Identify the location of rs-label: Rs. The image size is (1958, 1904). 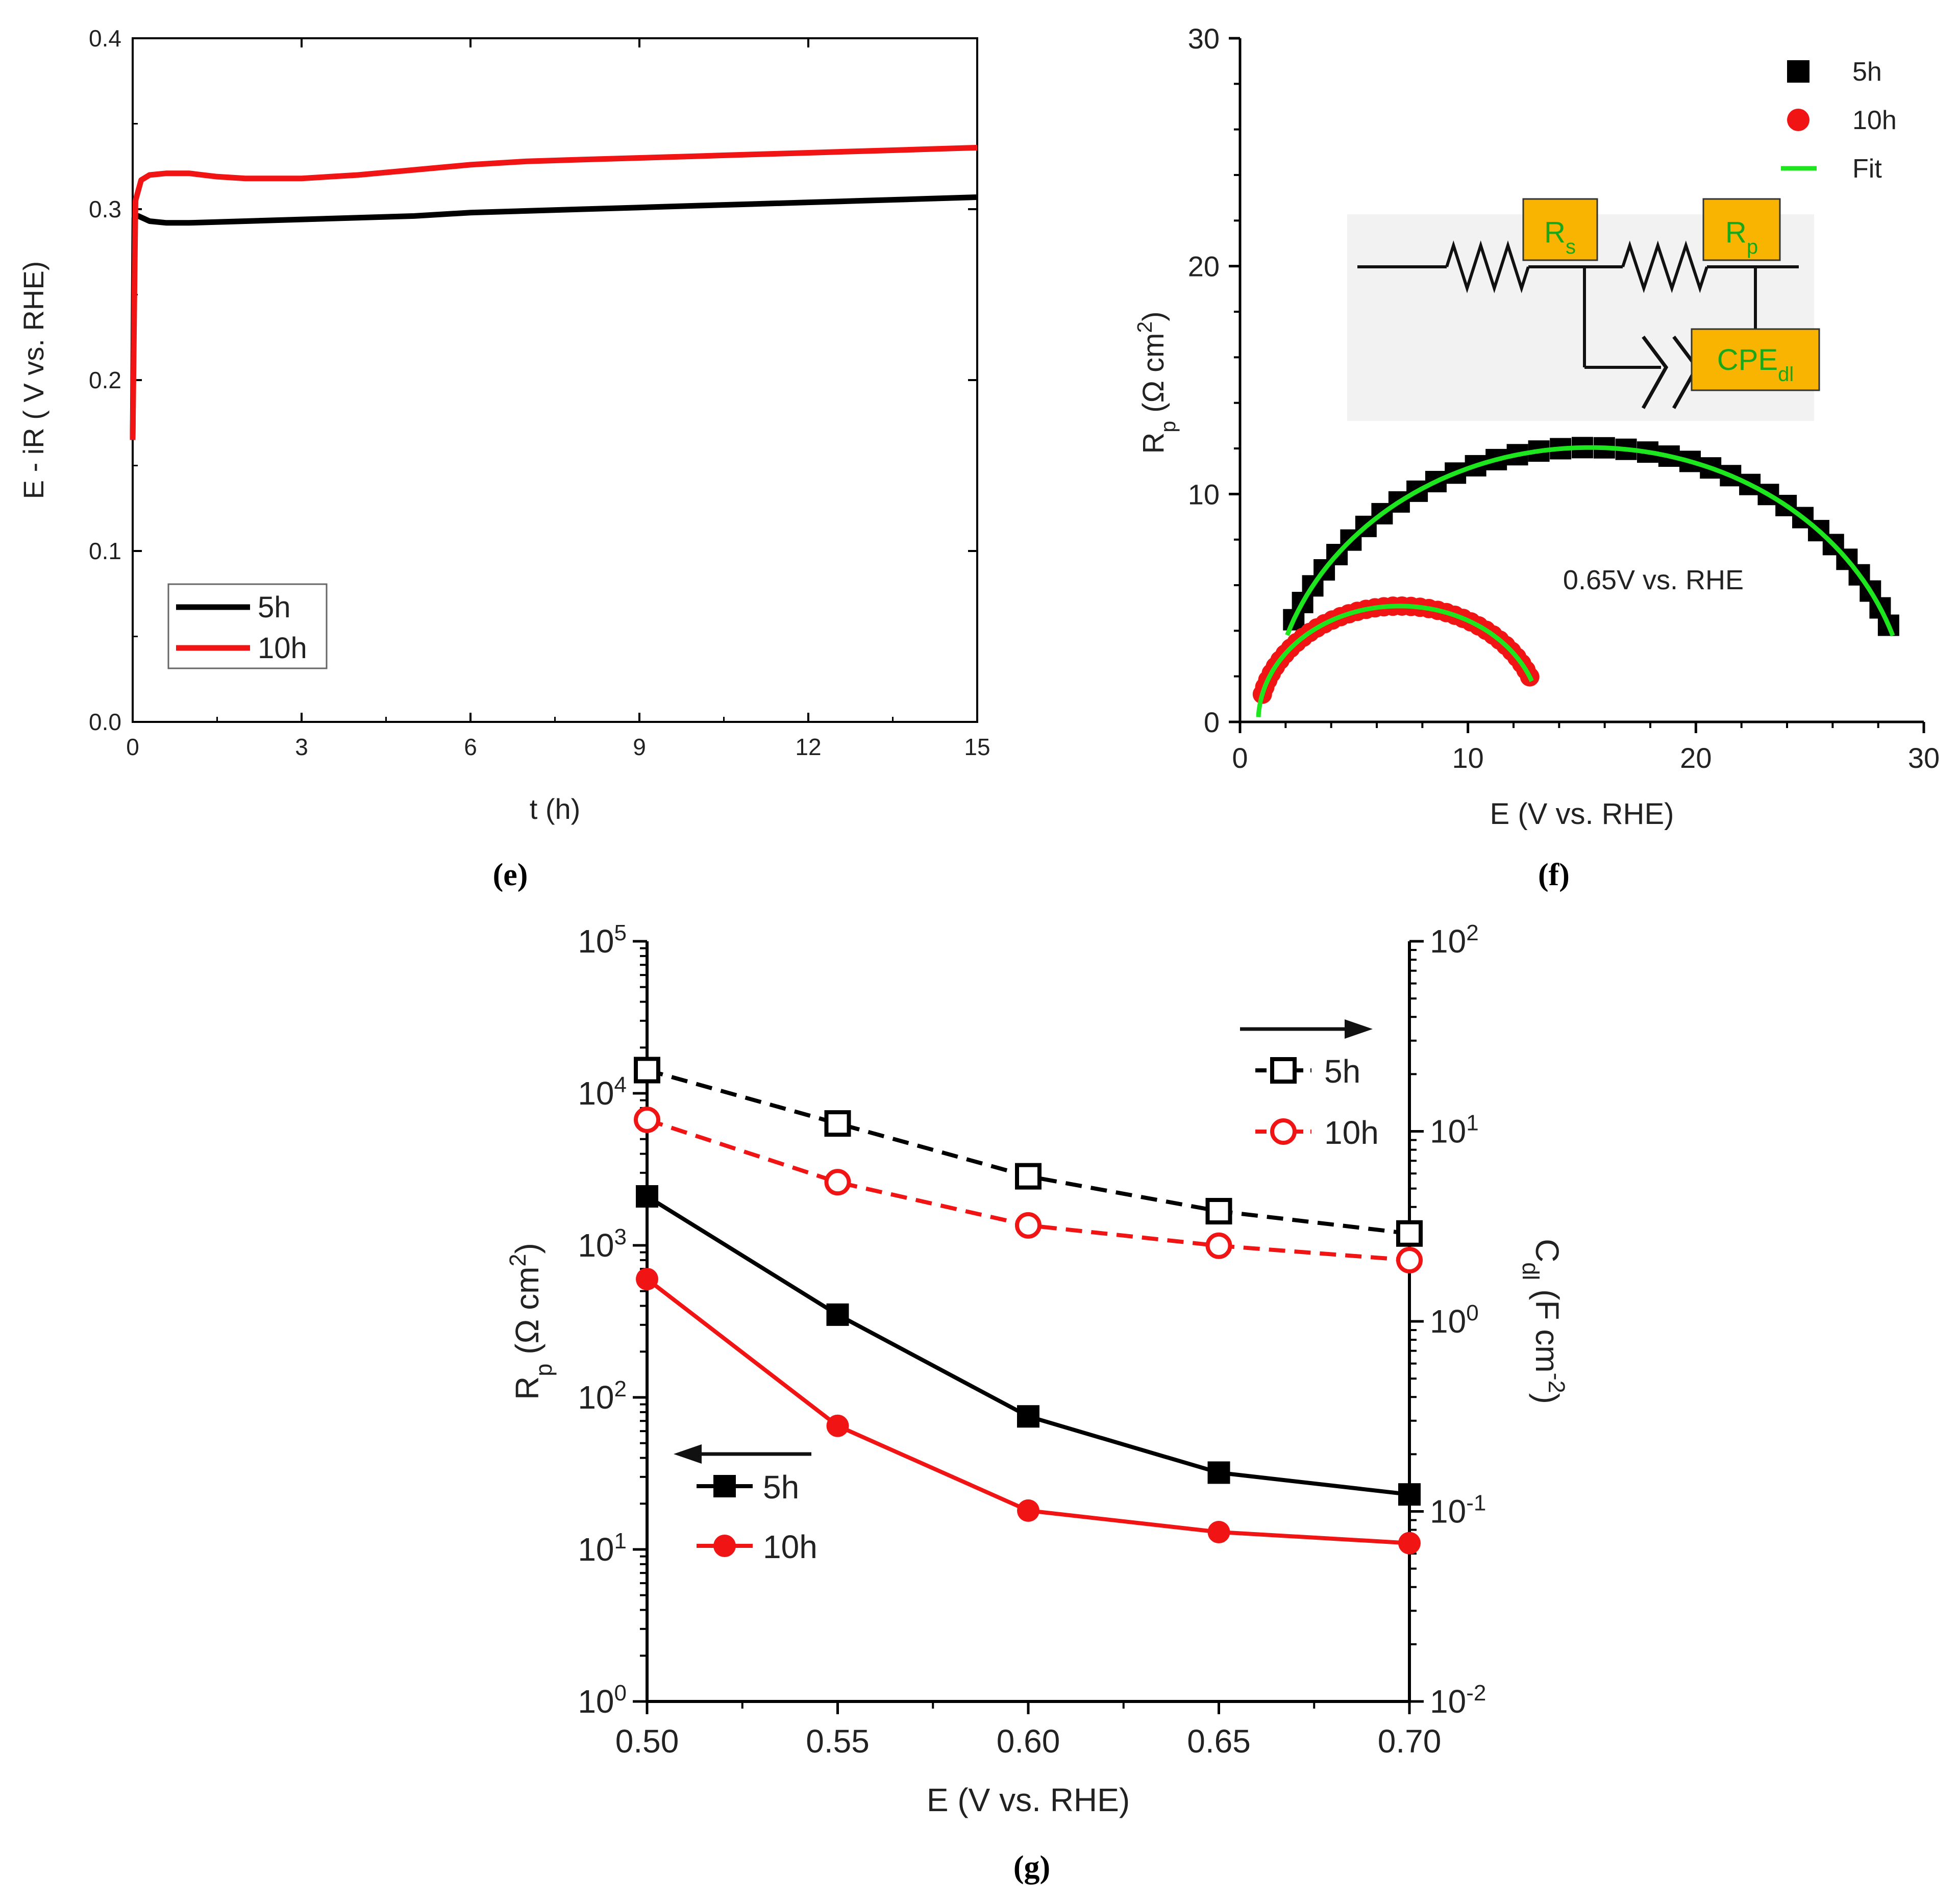
(1560, 237).